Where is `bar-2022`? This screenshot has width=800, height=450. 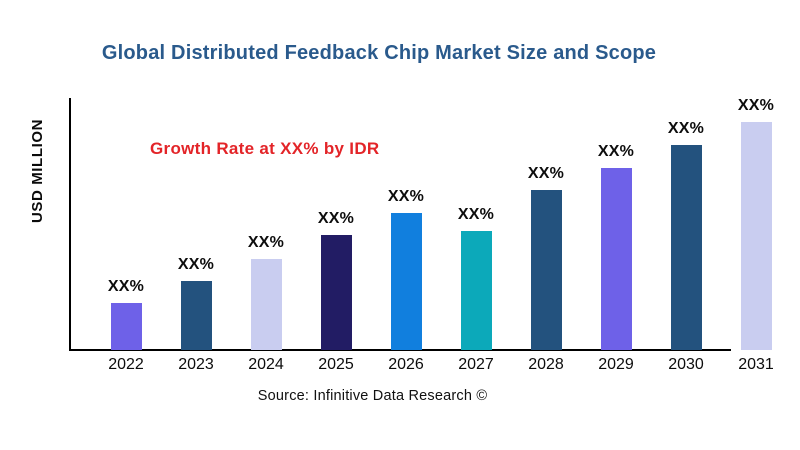
bar-2022 is located at coordinates (126, 326).